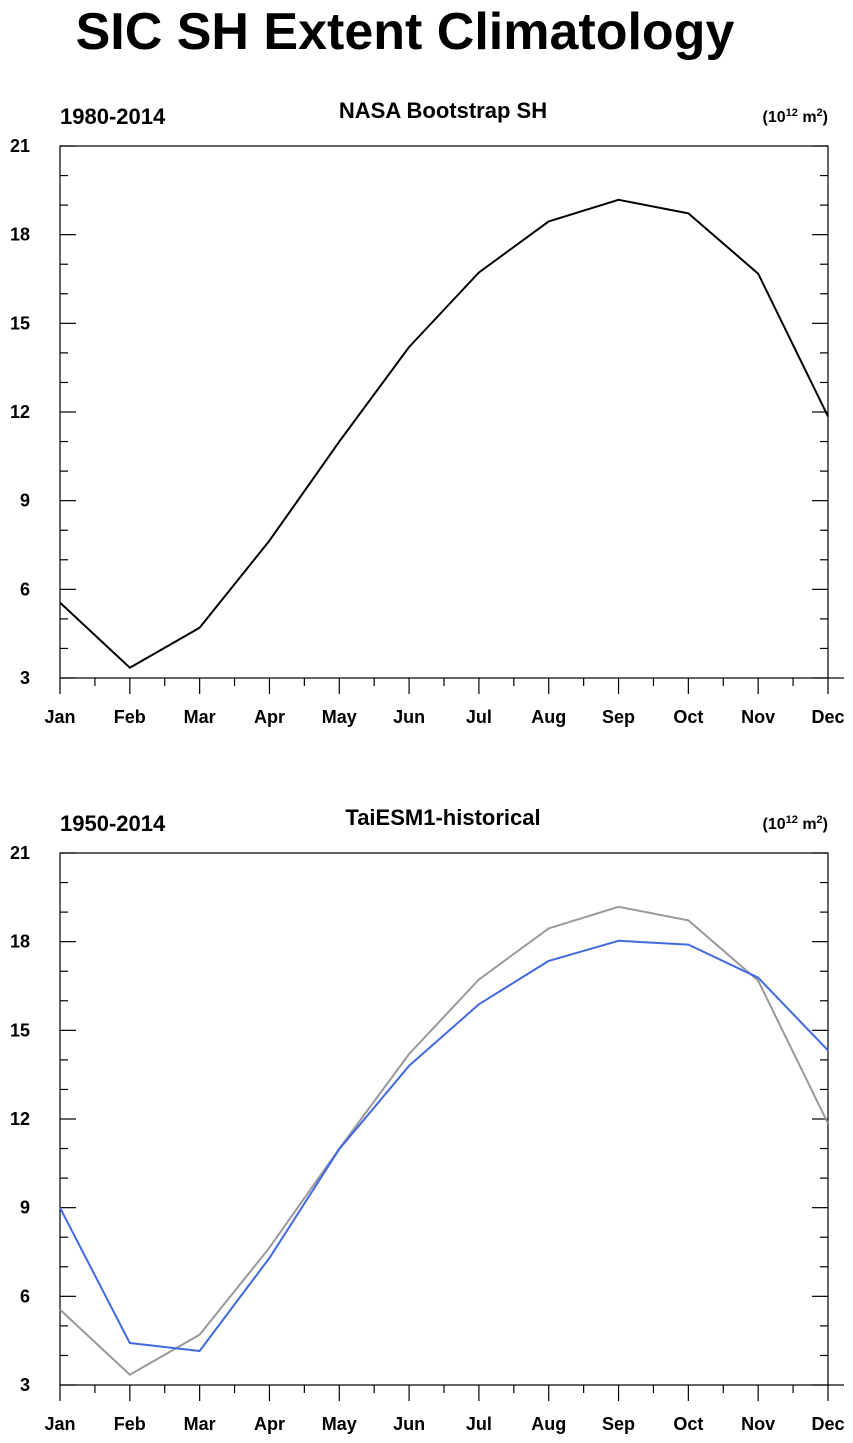  Describe the element at coordinates (113, 116) in the screenshot. I see `panel-left-title: 1980-2014` at that location.